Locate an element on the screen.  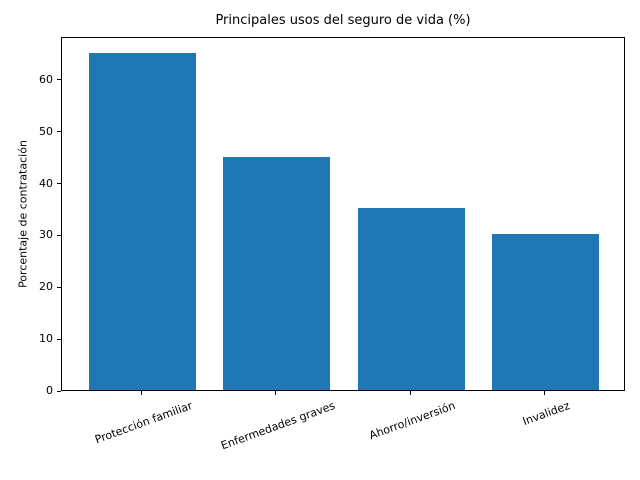
x-tick-label: Protección familiar is located at coordinates (144, 423).